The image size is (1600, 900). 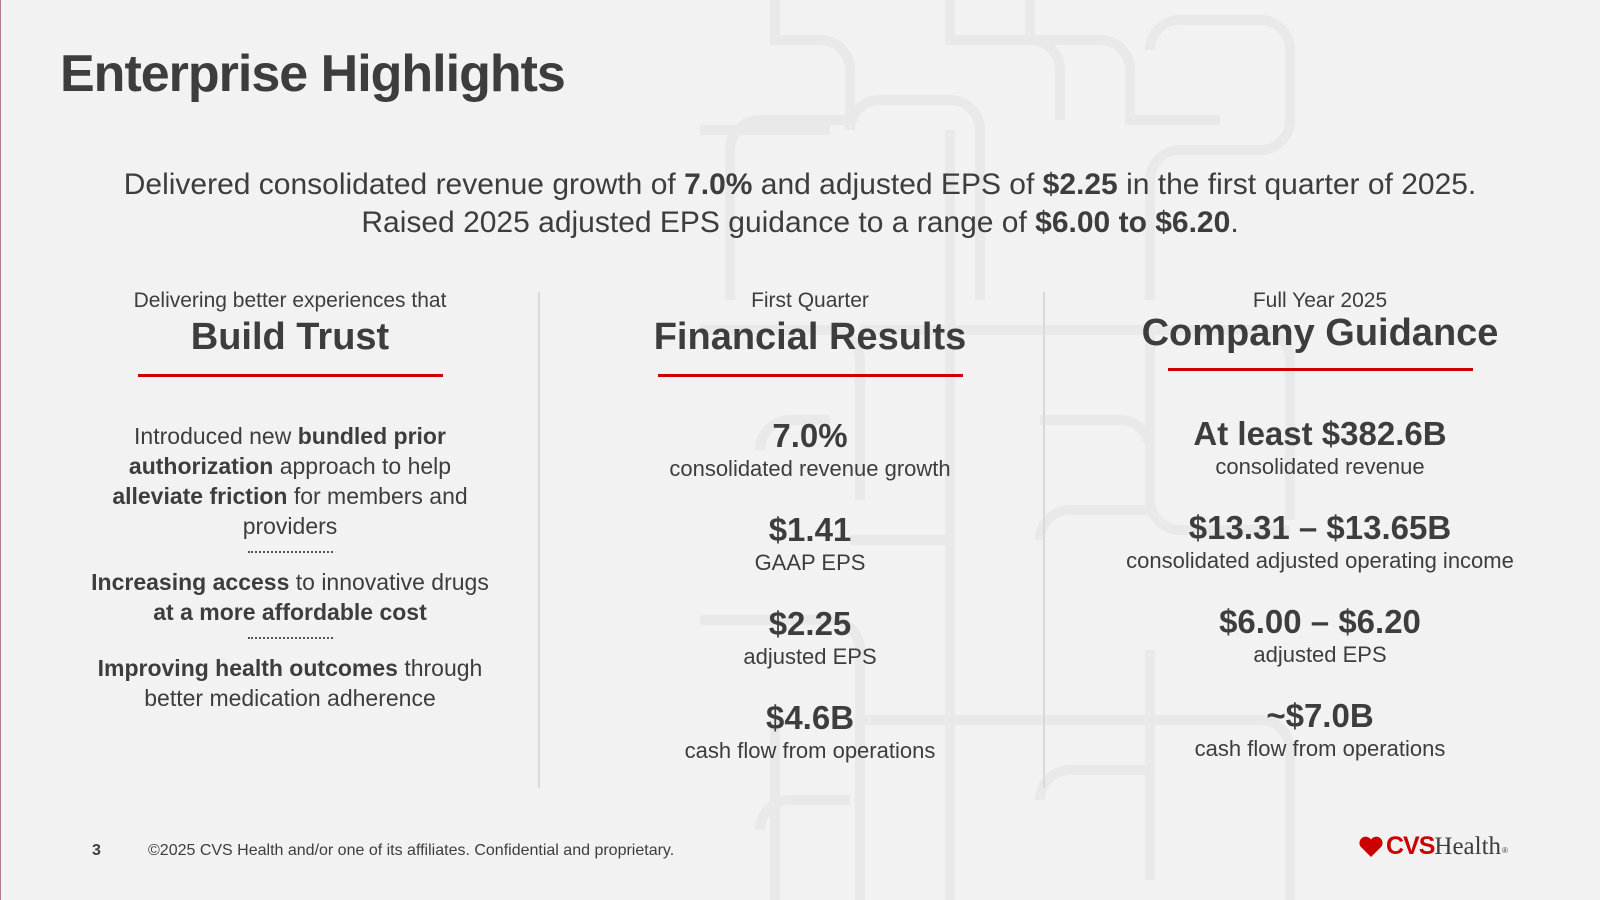 I want to click on metric-item: $2.25 adjusted EPS, so click(x=810, y=638).